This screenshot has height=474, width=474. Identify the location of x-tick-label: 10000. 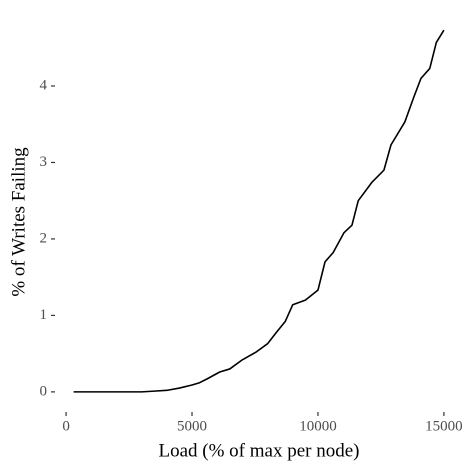
(318, 426).